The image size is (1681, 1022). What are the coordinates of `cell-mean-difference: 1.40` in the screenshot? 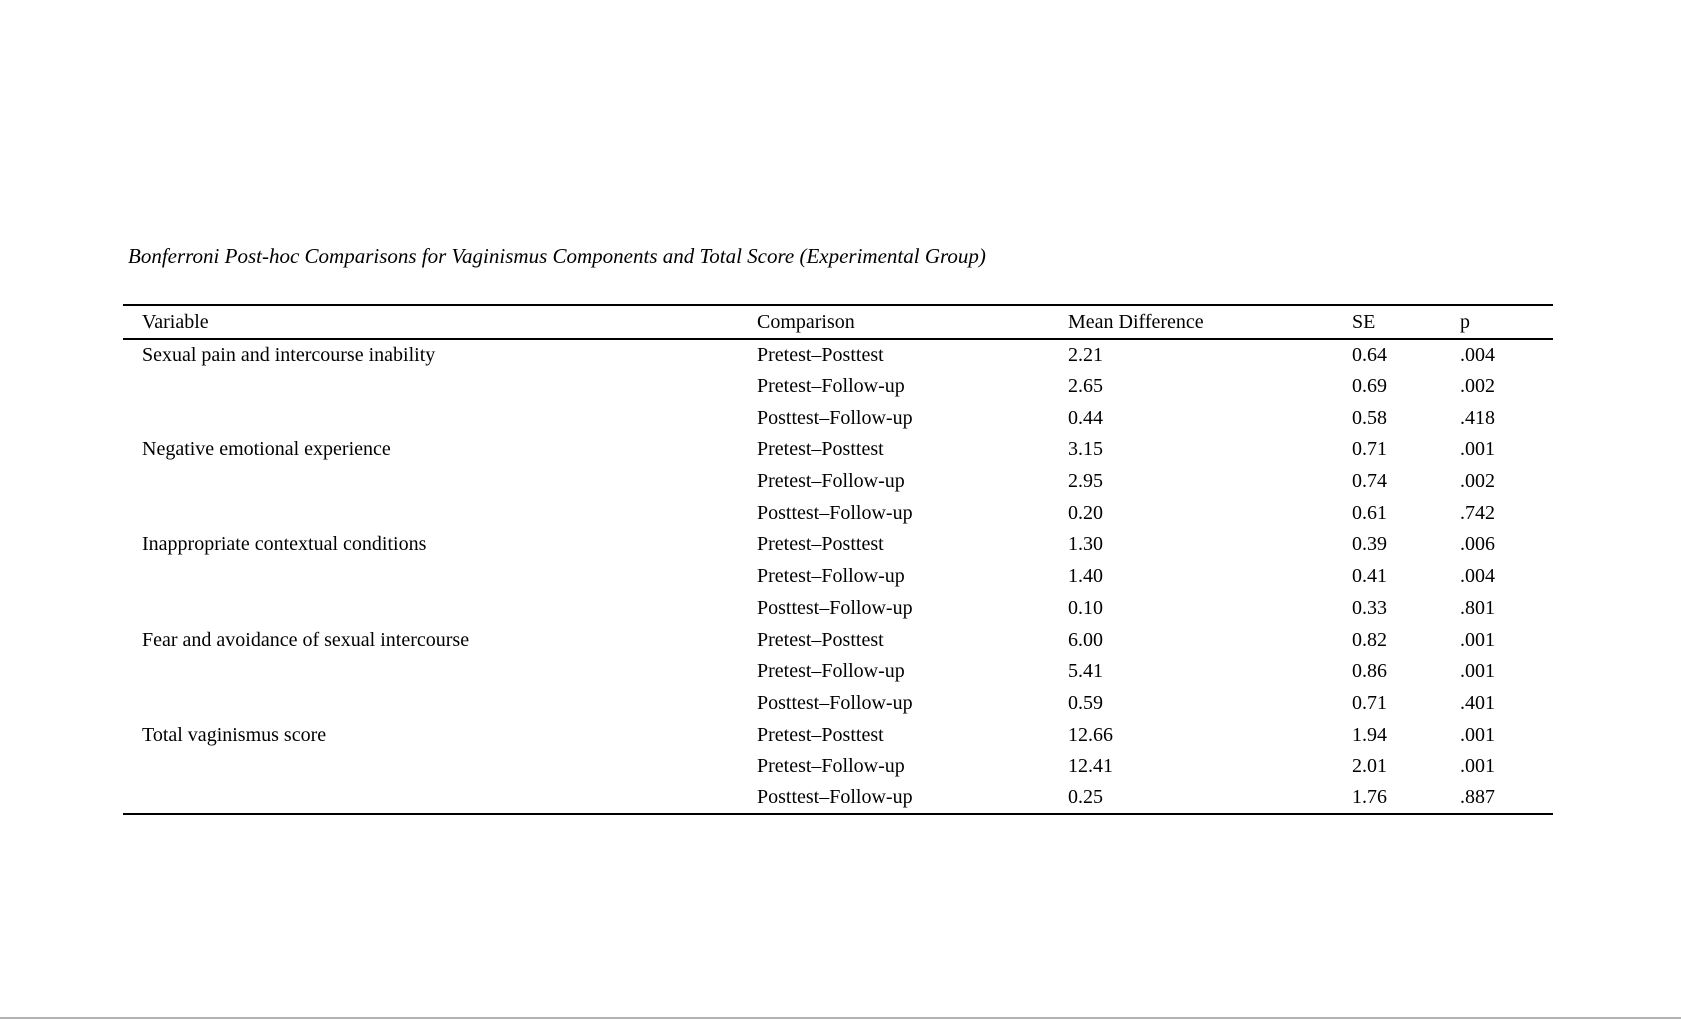 It's located at (1085, 576).